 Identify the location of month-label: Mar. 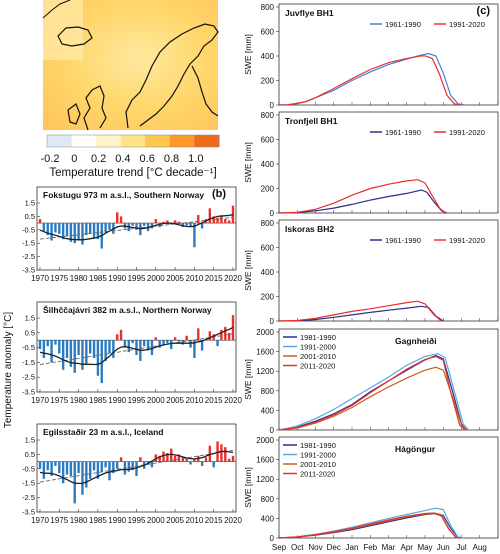
(389, 547).